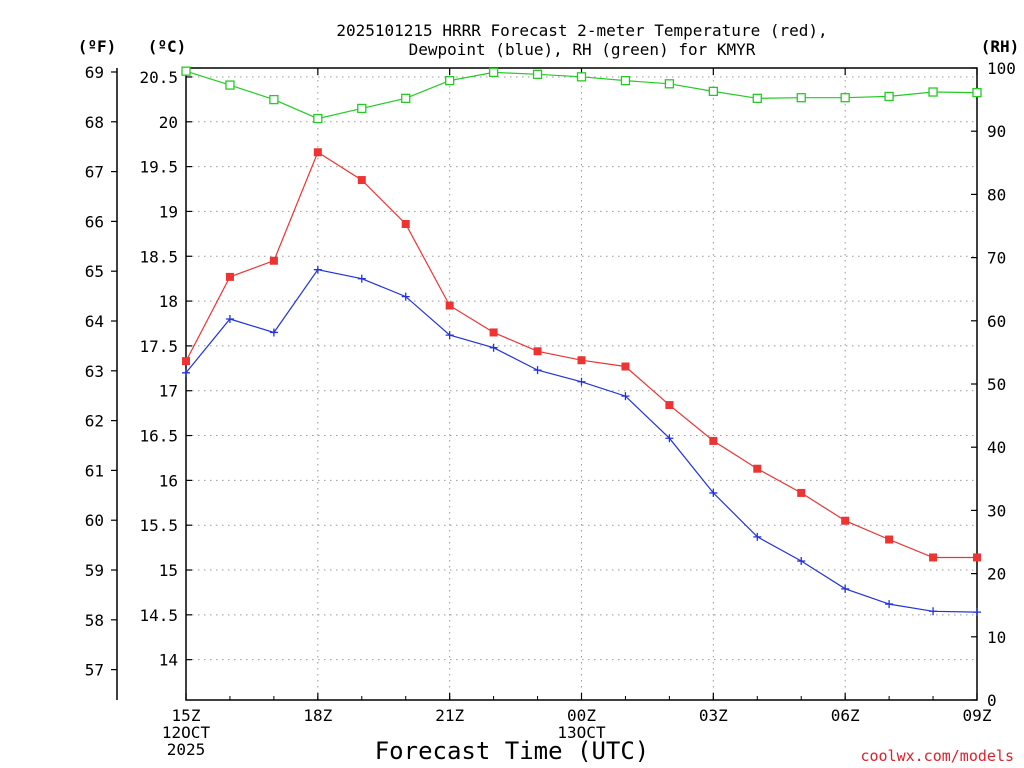 This screenshot has width=1024, height=768. Describe the element at coordinates (996, 574) in the screenshot. I see `rh-tick-label: 20` at that location.